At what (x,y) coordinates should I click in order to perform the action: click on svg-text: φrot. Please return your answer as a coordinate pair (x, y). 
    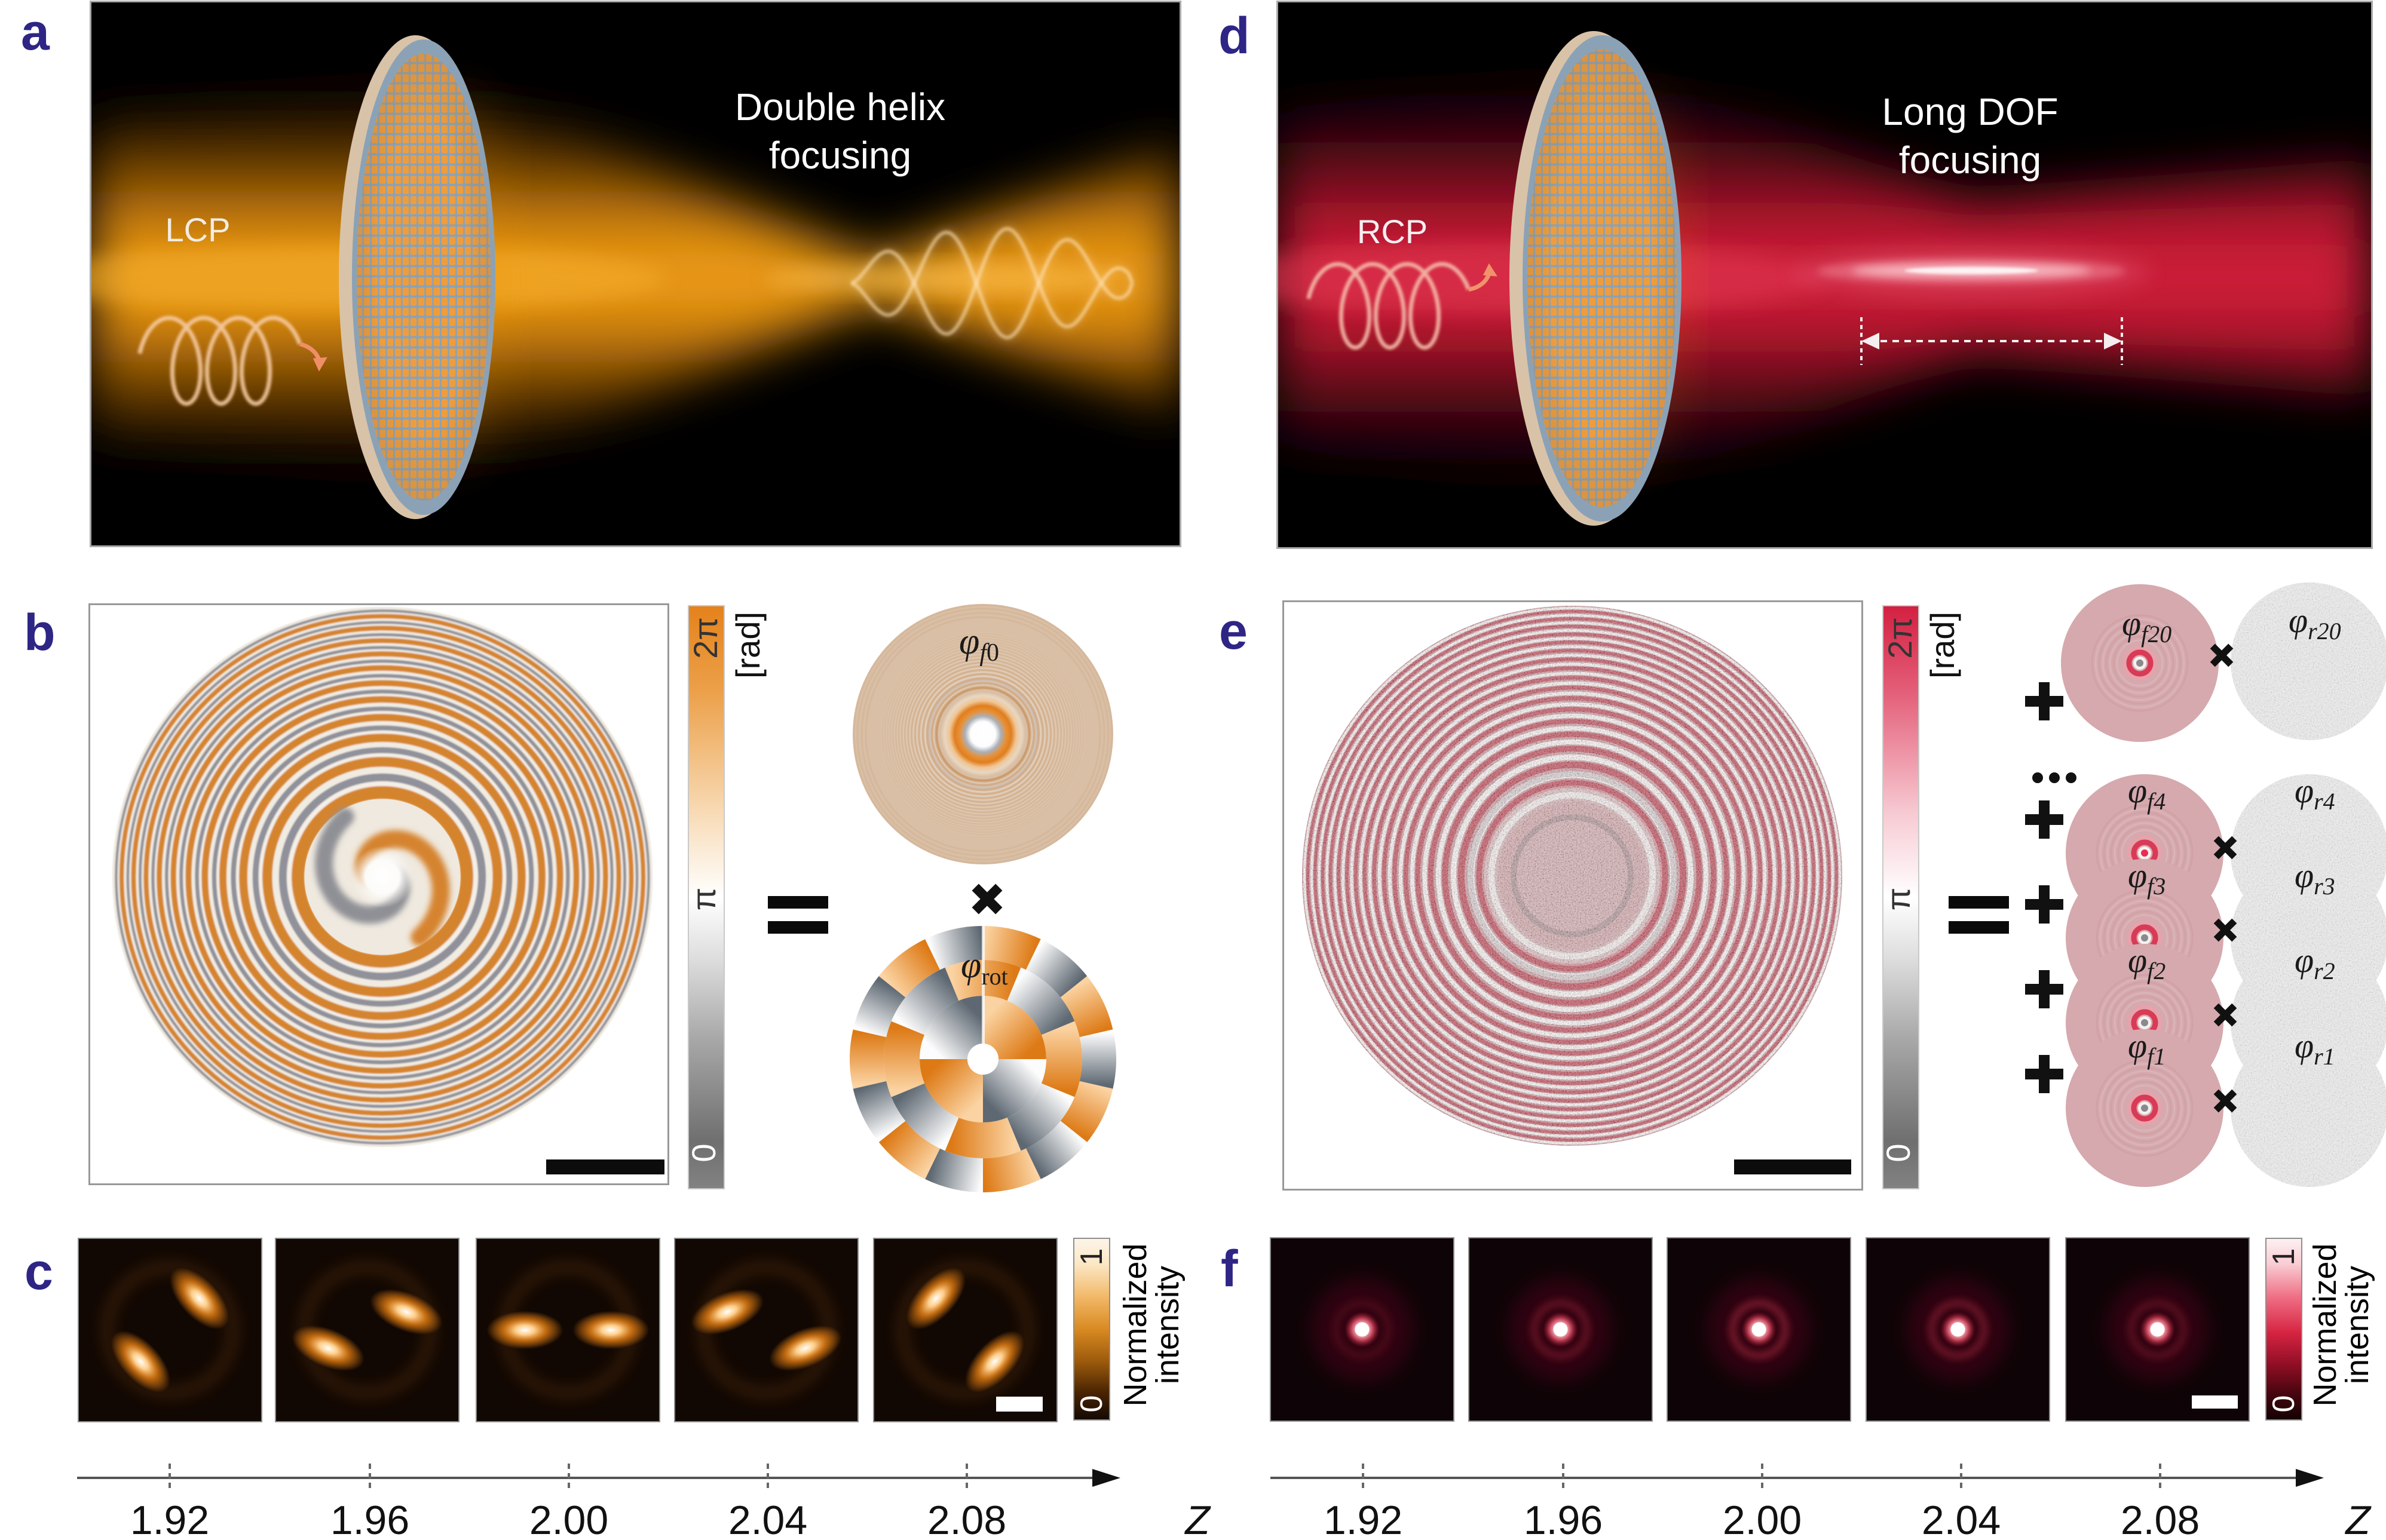
    Looking at the image, I should click on (984, 967).